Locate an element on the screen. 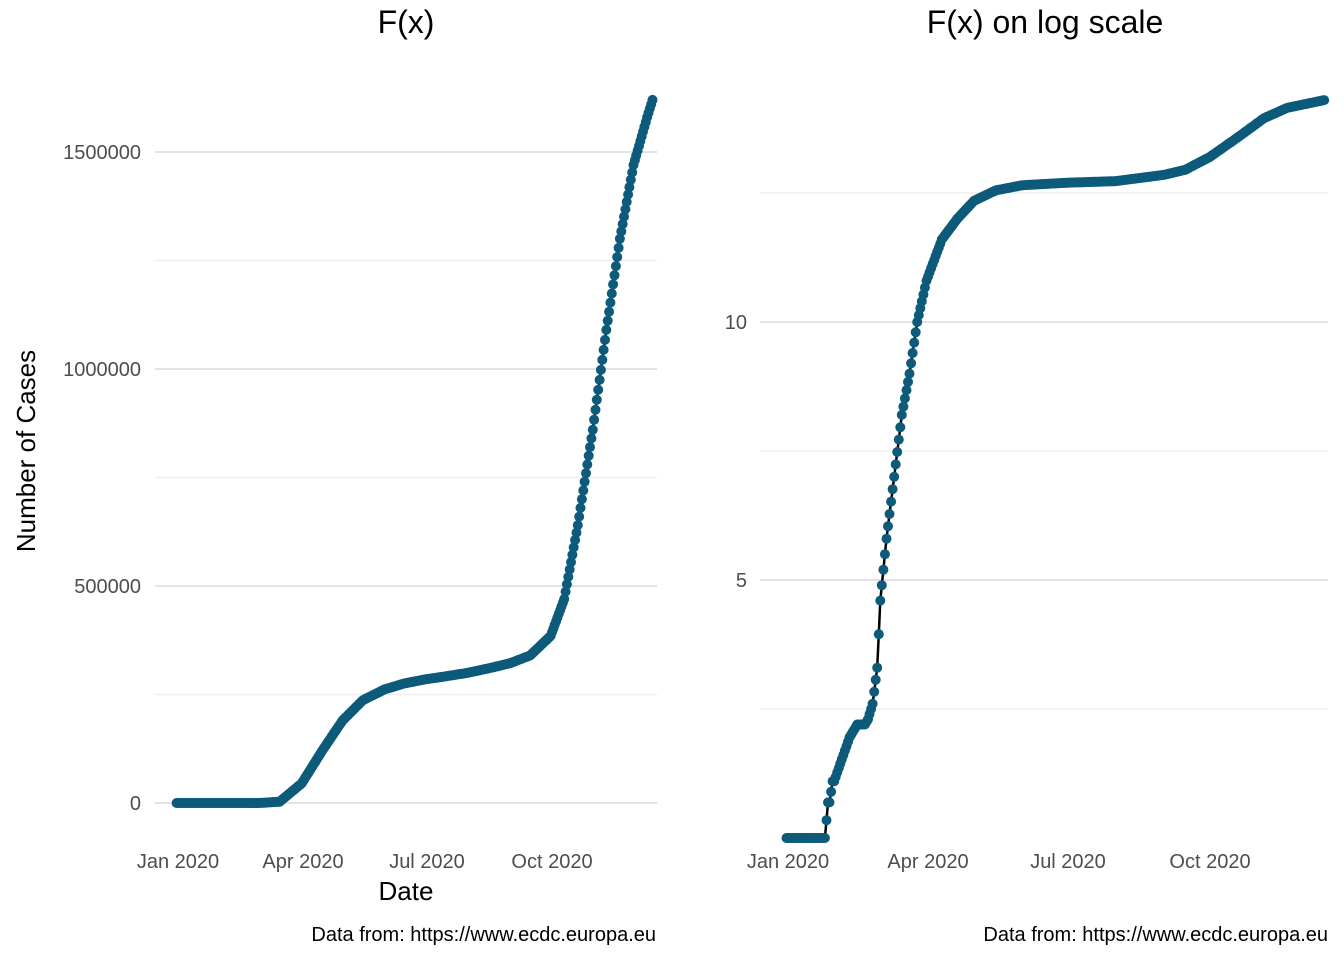  y-tick-label: 0 is located at coordinates (135, 804).